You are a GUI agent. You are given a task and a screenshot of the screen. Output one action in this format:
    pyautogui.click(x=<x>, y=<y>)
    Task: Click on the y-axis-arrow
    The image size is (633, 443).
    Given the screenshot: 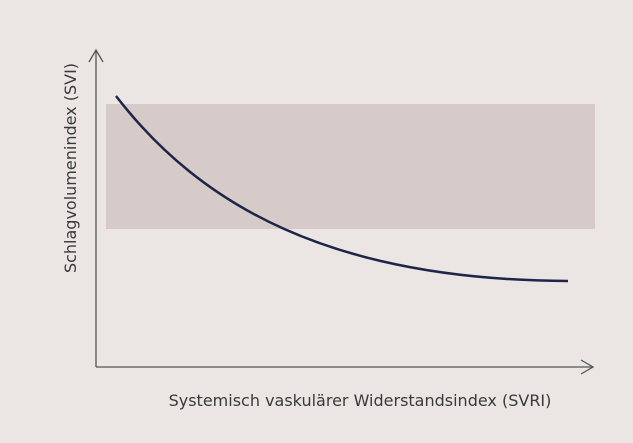 What is the action you would take?
    pyautogui.click(x=96, y=55)
    